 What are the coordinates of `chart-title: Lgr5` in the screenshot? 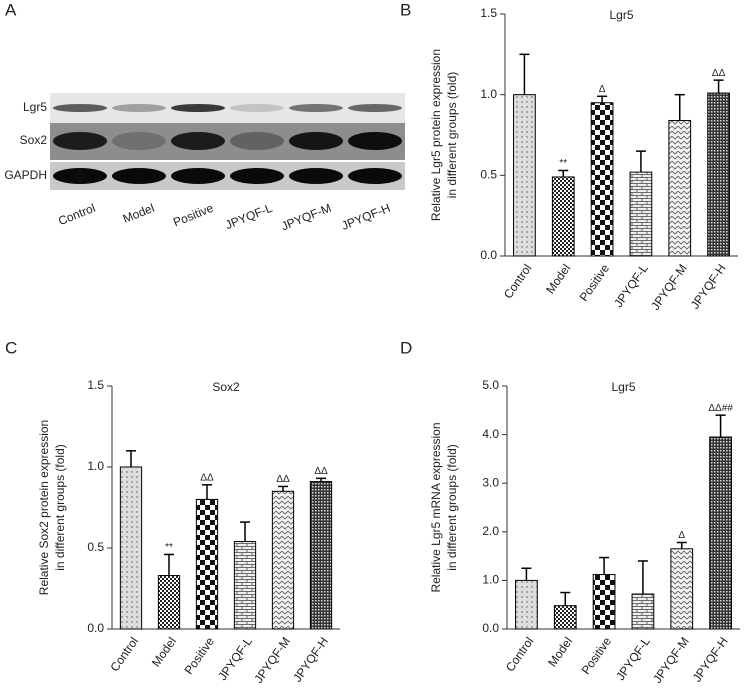 It's located at (621, 15).